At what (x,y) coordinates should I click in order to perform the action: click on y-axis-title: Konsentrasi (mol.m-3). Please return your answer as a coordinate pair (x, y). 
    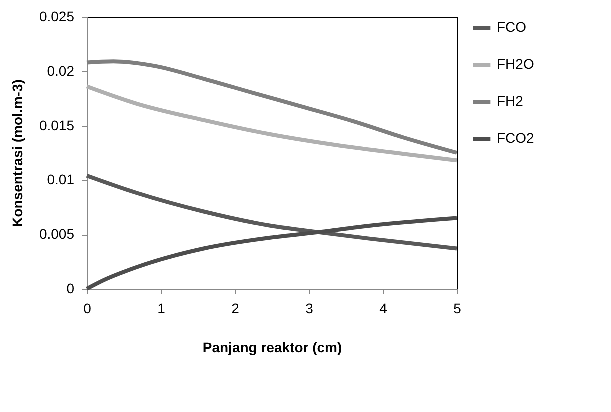
    Looking at the image, I should click on (17, 154).